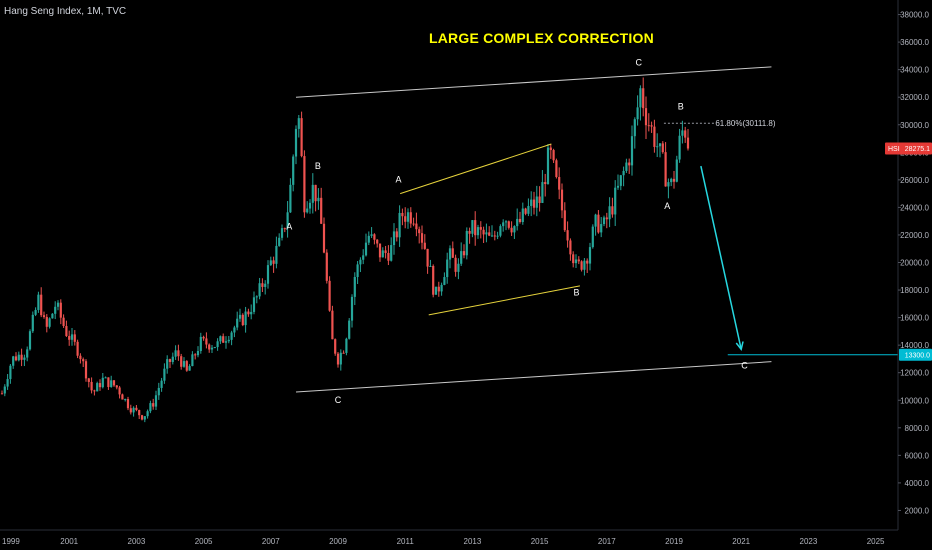 The image size is (932, 550). What do you see at coordinates (638, 63) in the screenshot?
I see `wave-label: C` at bounding box center [638, 63].